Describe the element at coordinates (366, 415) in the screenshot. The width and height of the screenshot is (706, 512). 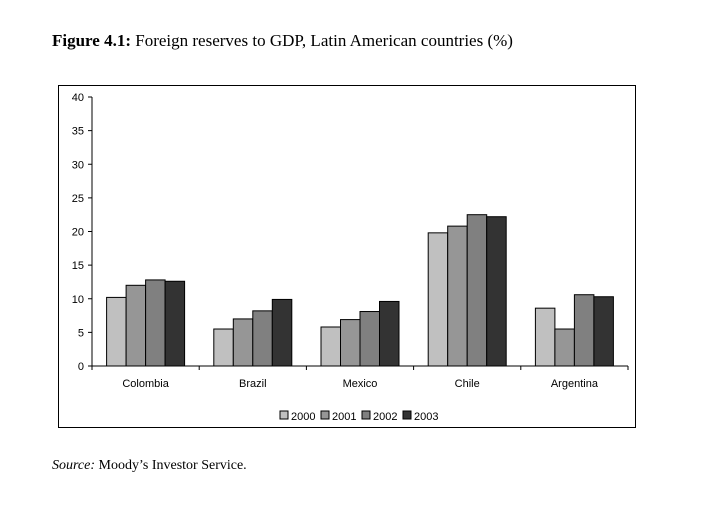
I see `legend-swatch-2002` at that location.